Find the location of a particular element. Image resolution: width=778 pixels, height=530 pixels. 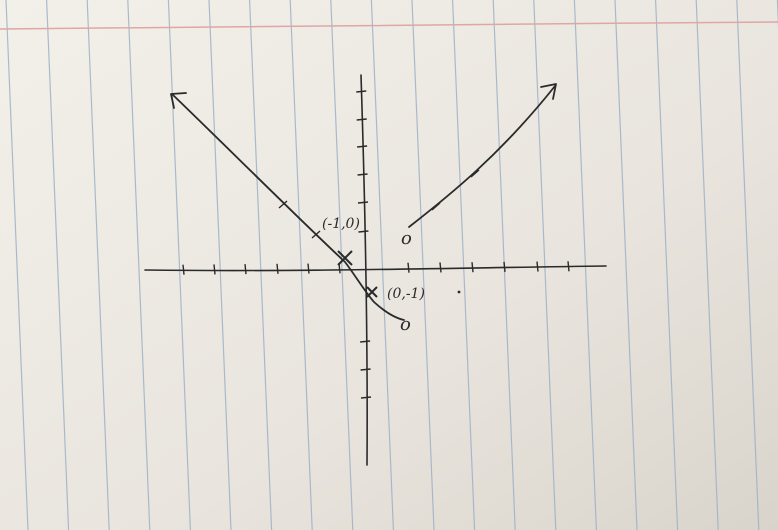

right-arrowhead is located at coordinates (548, 91).